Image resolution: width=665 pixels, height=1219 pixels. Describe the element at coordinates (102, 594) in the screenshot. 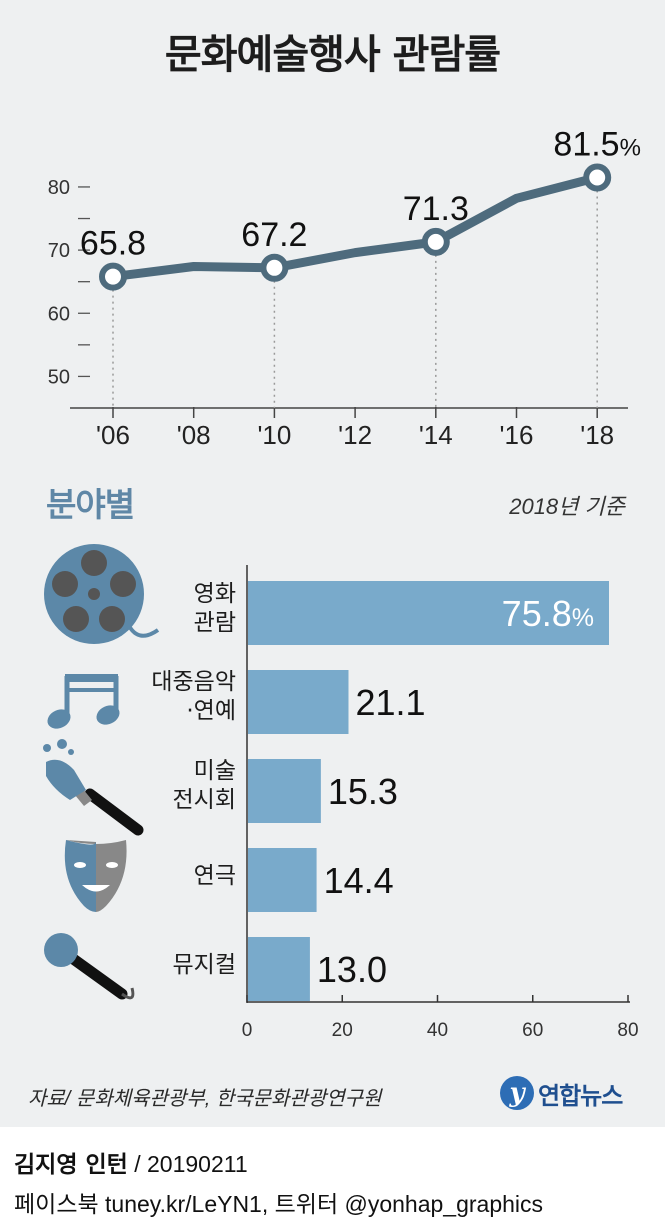

I see `film-reel-icon` at that location.